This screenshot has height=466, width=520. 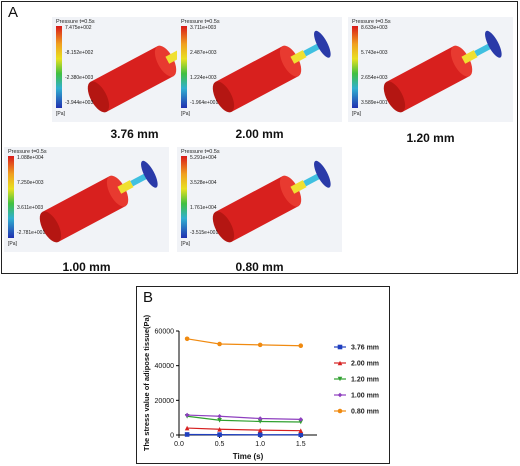 I want to click on colorbar-tick-label: 7.475e+002, so click(x=78, y=28).